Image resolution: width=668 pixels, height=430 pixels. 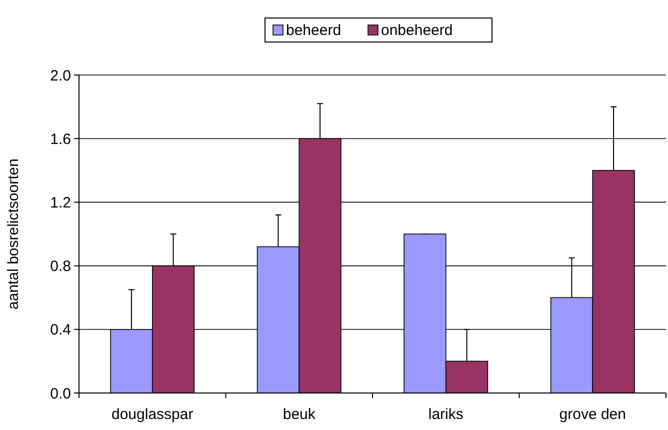 What do you see at coordinates (299, 414) in the screenshot?
I see `x-tick-label: beuk` at bounding box center [299, 414].